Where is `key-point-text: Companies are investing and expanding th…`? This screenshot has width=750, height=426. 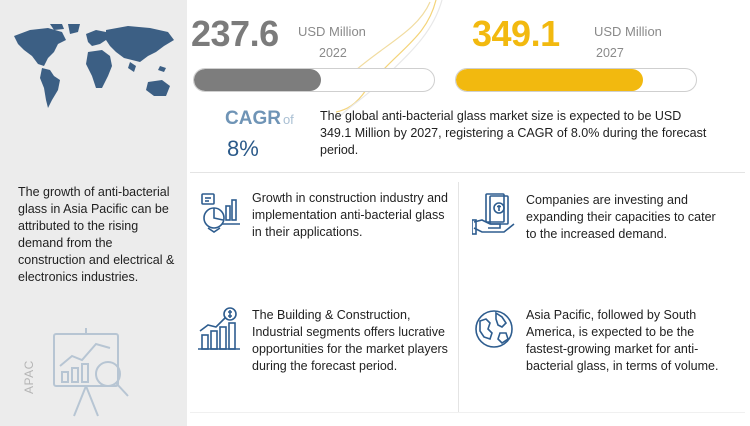
key-point-text: Companies are investing and expanding th… is located at coordinates (621, 217).